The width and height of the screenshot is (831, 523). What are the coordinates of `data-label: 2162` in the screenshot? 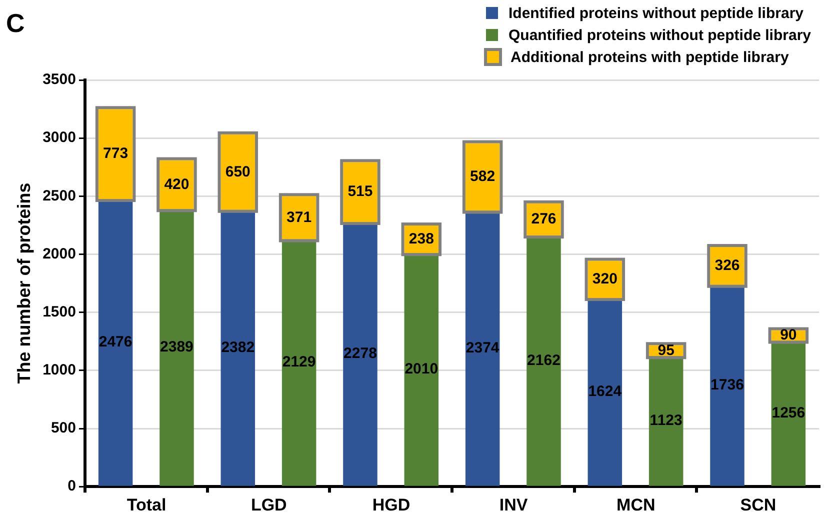 It's located at (543, 360).